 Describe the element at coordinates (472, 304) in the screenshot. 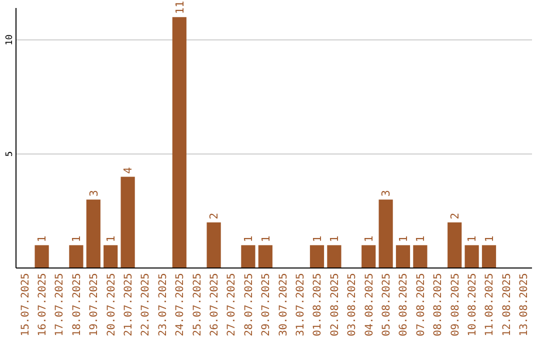

I see `x-tick-label: 10.08.2025` at that location.